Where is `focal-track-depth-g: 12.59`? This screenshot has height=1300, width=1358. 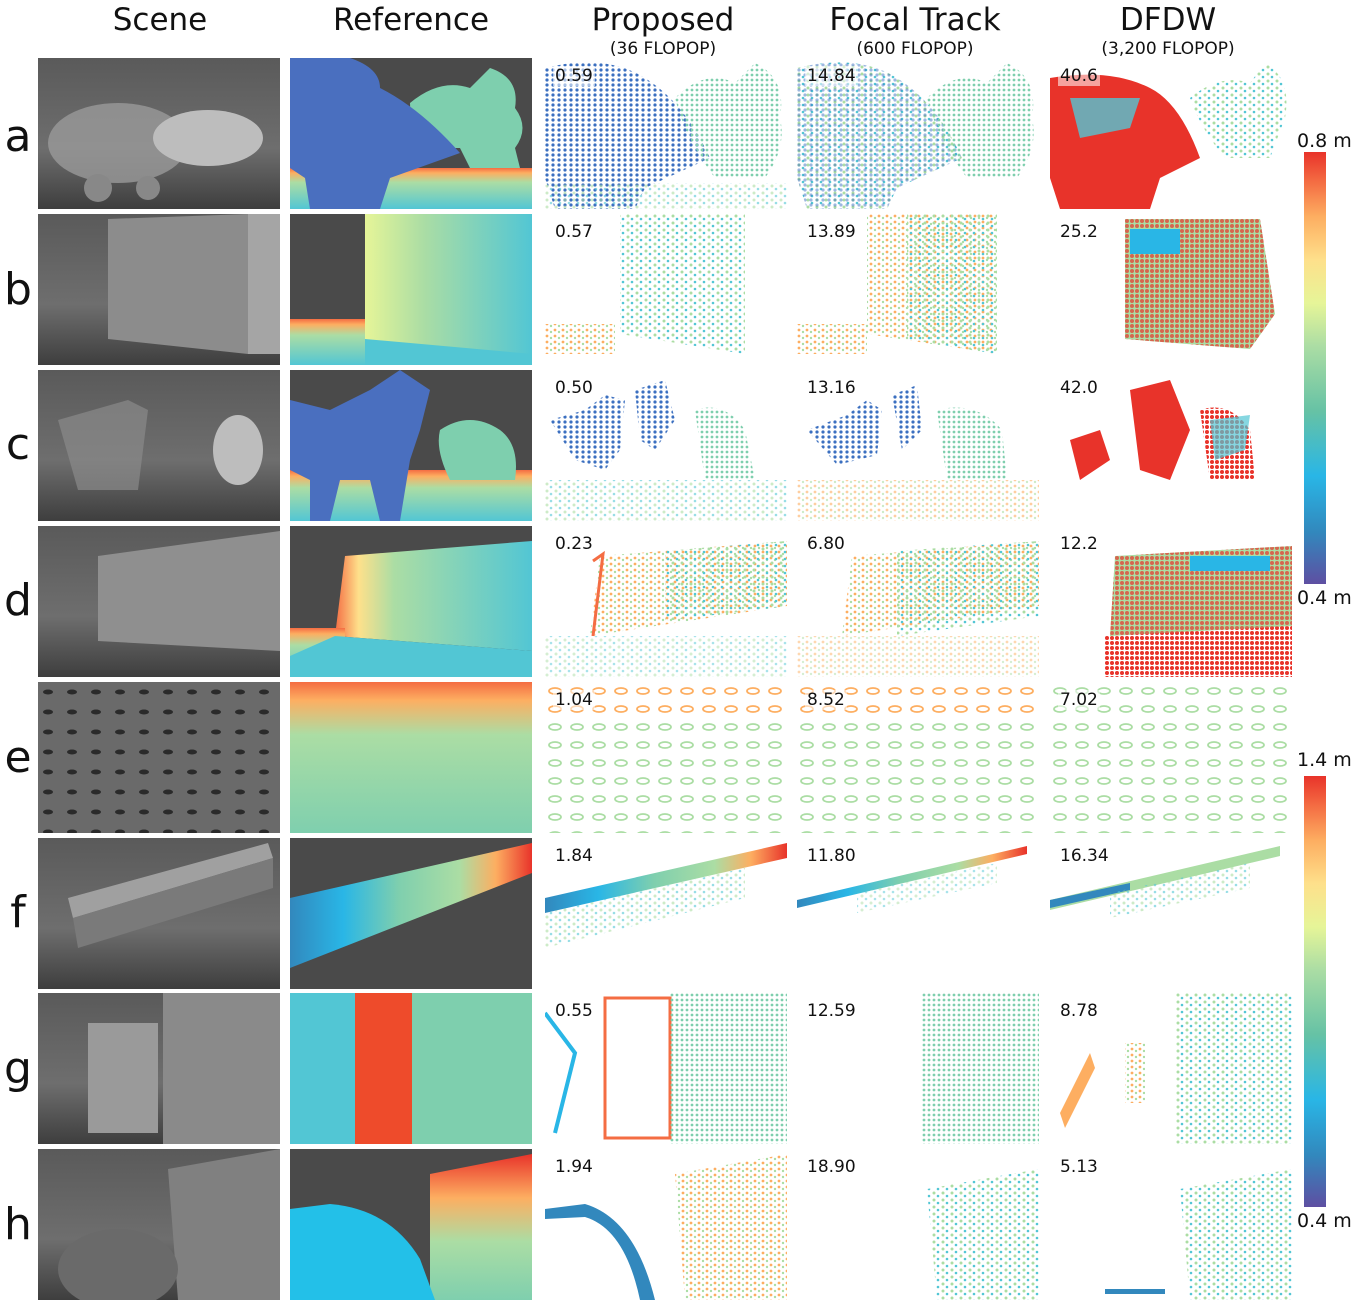 focal-track-depth-g: 12.59 is located at coordinates (918, 1068).